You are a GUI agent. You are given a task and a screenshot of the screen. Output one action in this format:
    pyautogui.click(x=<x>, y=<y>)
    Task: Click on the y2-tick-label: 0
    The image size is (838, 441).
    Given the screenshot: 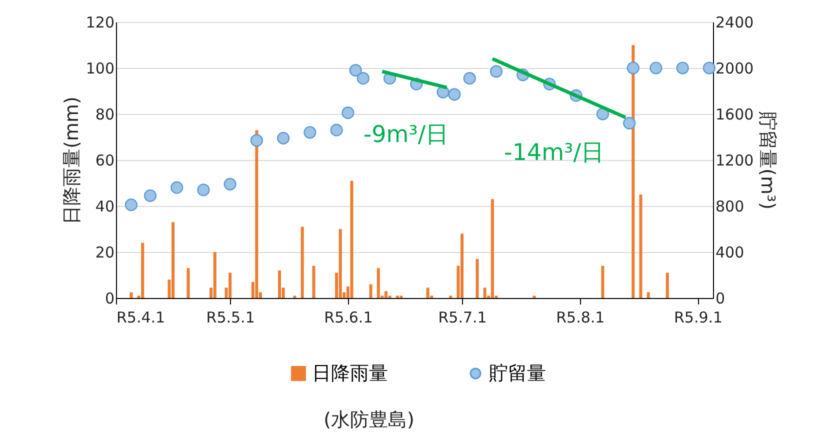 What is the action you would take?
    pyautogui.click(x=721, y=299)
    